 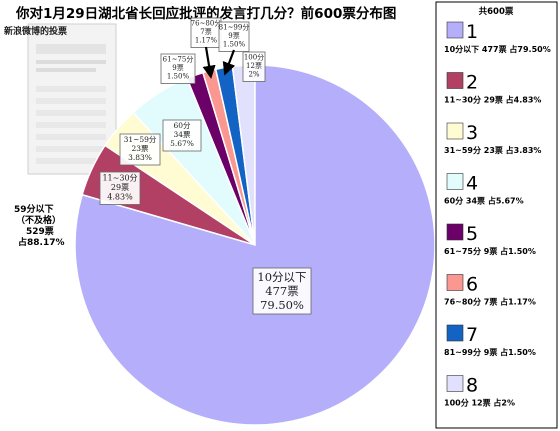 What do you see at coordinates (60, 99) in the screenshot?
I see `weibo-vote-screenshot: 新浪微博的投票` at bounding box center [60, 99].